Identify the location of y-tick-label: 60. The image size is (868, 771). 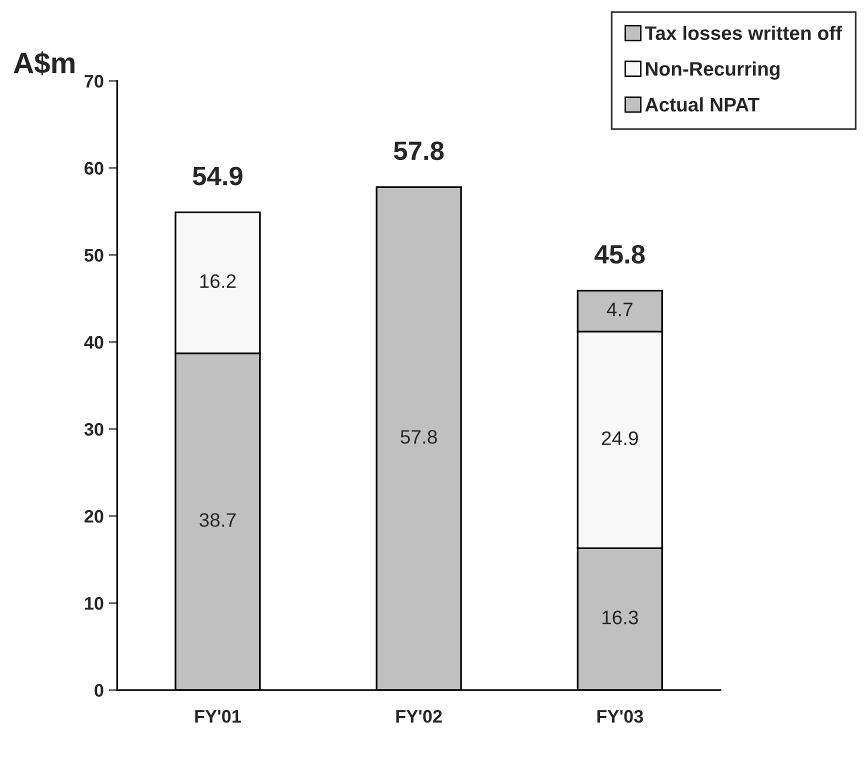
(94, 168).